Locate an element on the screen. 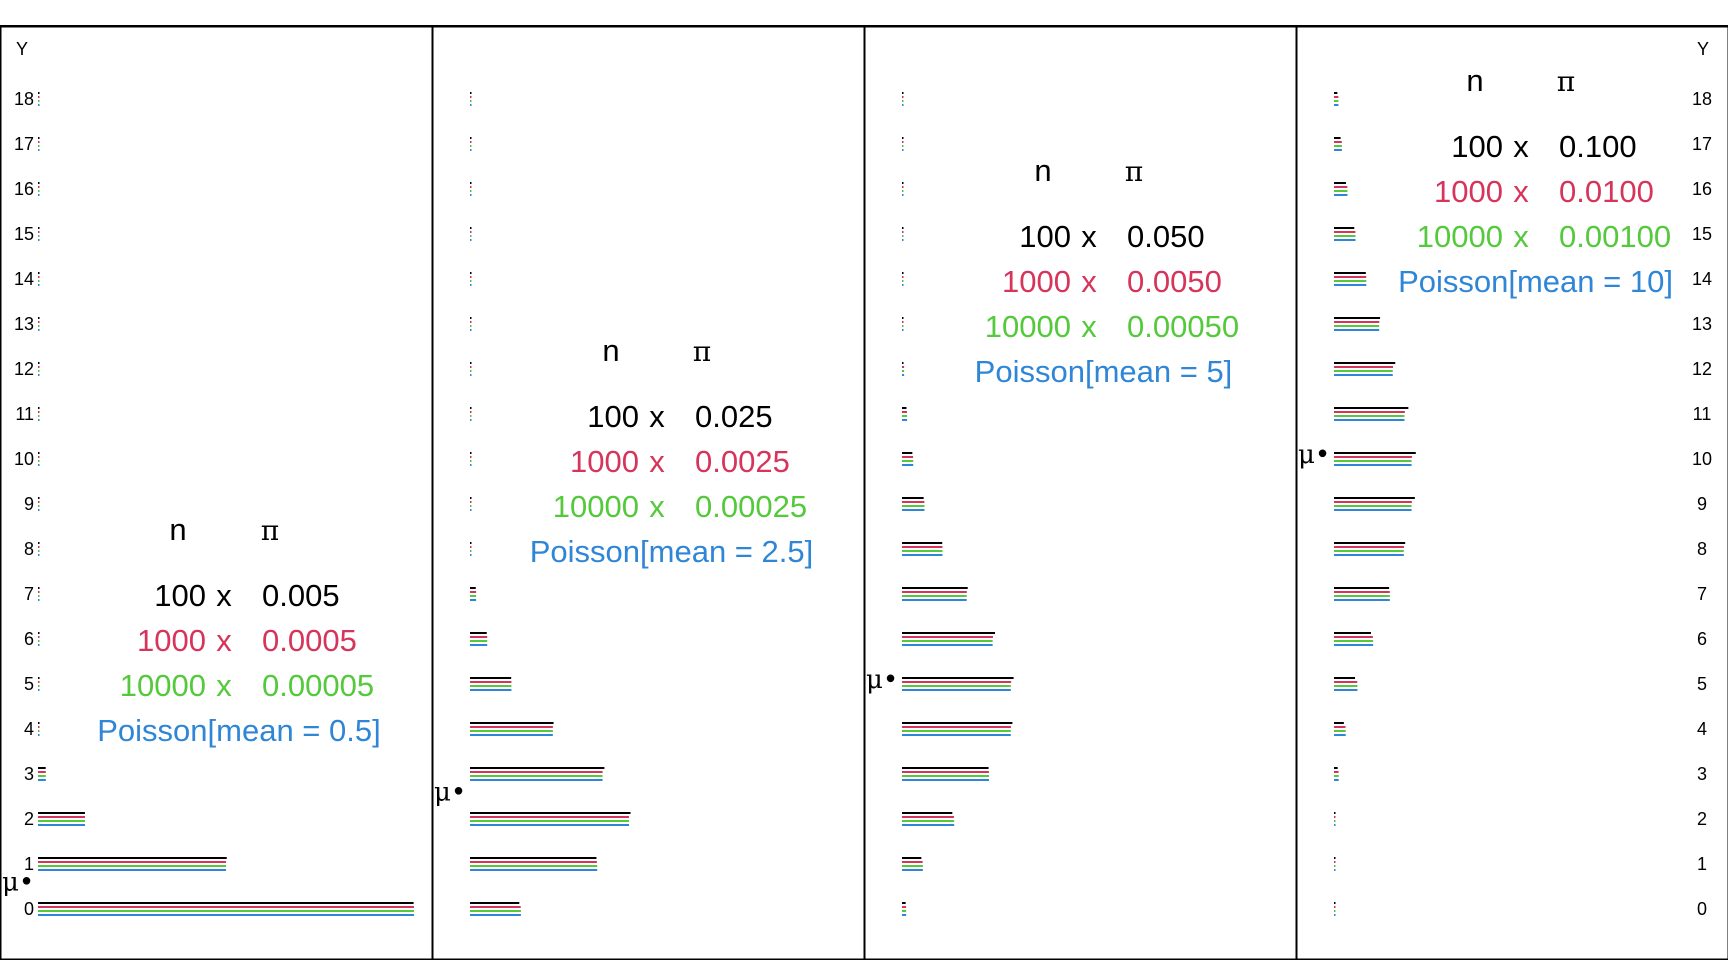 The image size is (1728, 960). y-tick-label-right: 10 is located at coordinates (1702, 459).